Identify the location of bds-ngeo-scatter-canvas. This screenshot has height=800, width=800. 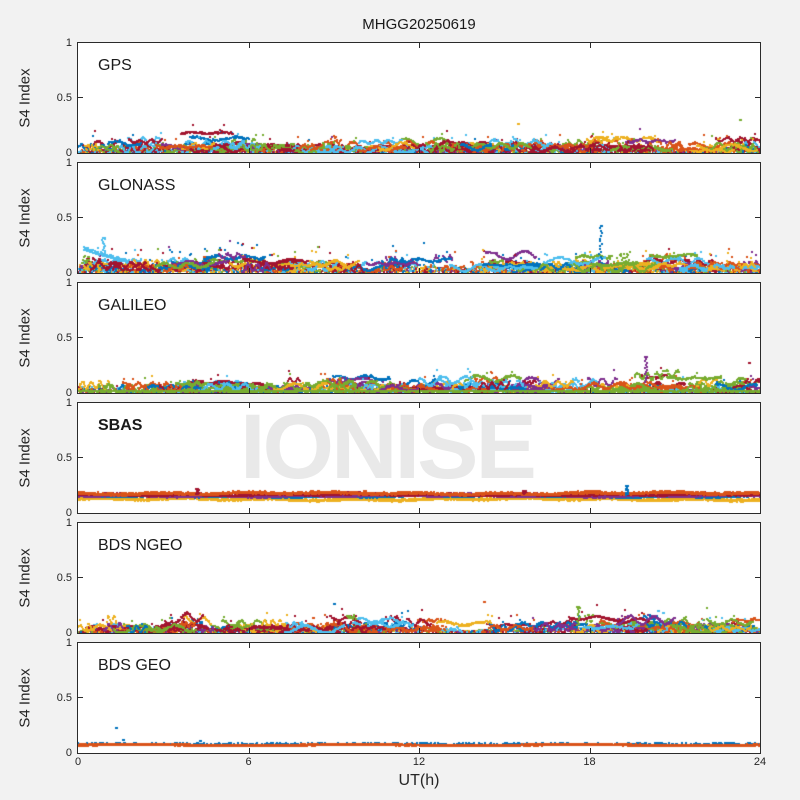
(419, 578).